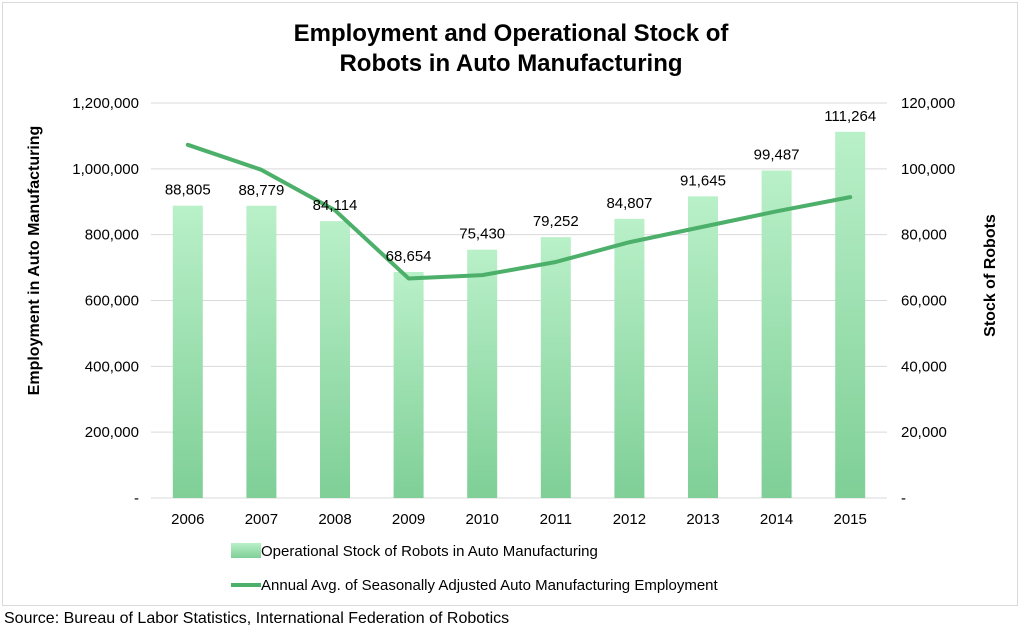 This screenshot has height=637, width=1024. I want to click on left-tick-label: 400,000, so click(112, 366).